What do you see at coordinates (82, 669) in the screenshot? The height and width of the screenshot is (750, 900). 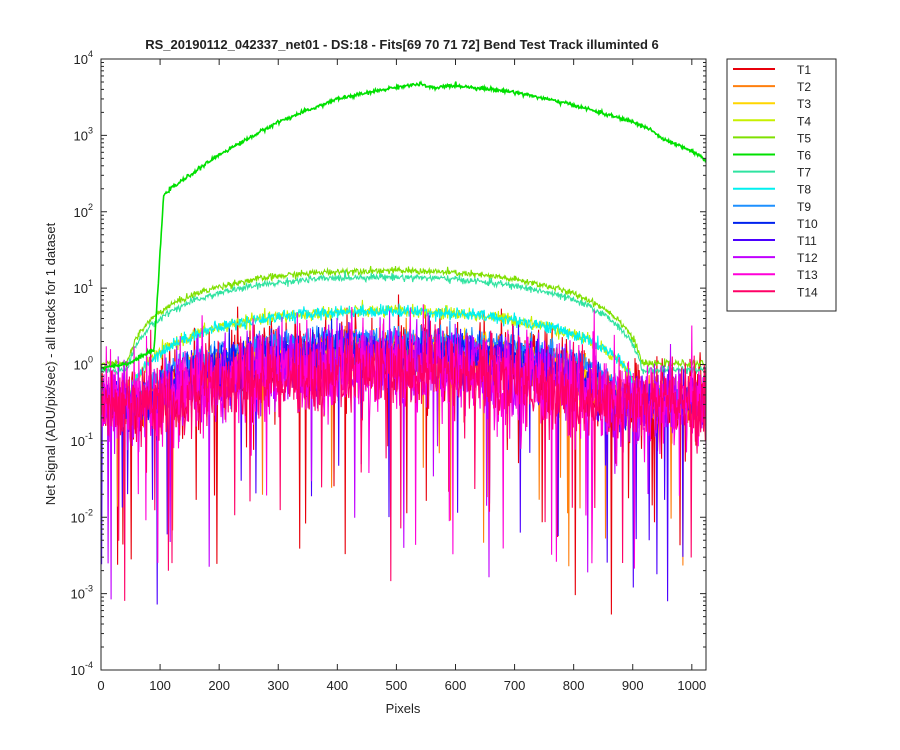 I see `y-tick-label: 10⁻⁴` at bounding box center [82, 669].